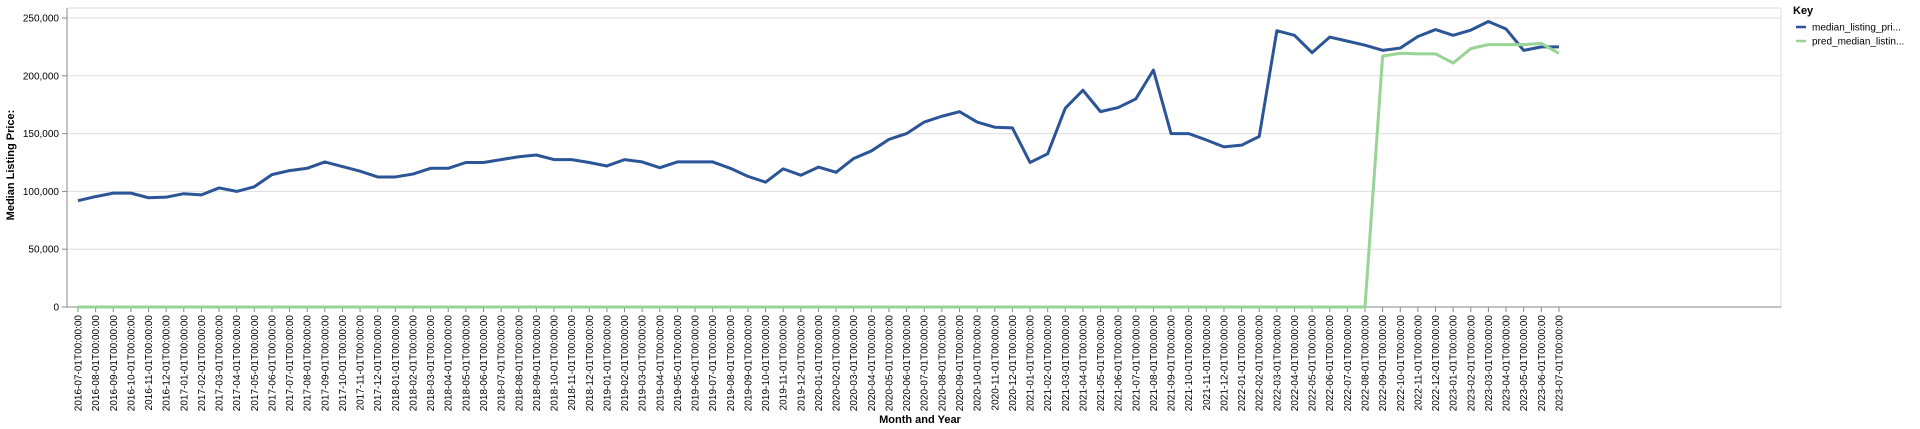 This screenshot has width=1920, height=429. What do you see at coordinates (41, 19) in the screenshot?
I see `y-tick-label: 250,000` at bounding box center [41, 19].